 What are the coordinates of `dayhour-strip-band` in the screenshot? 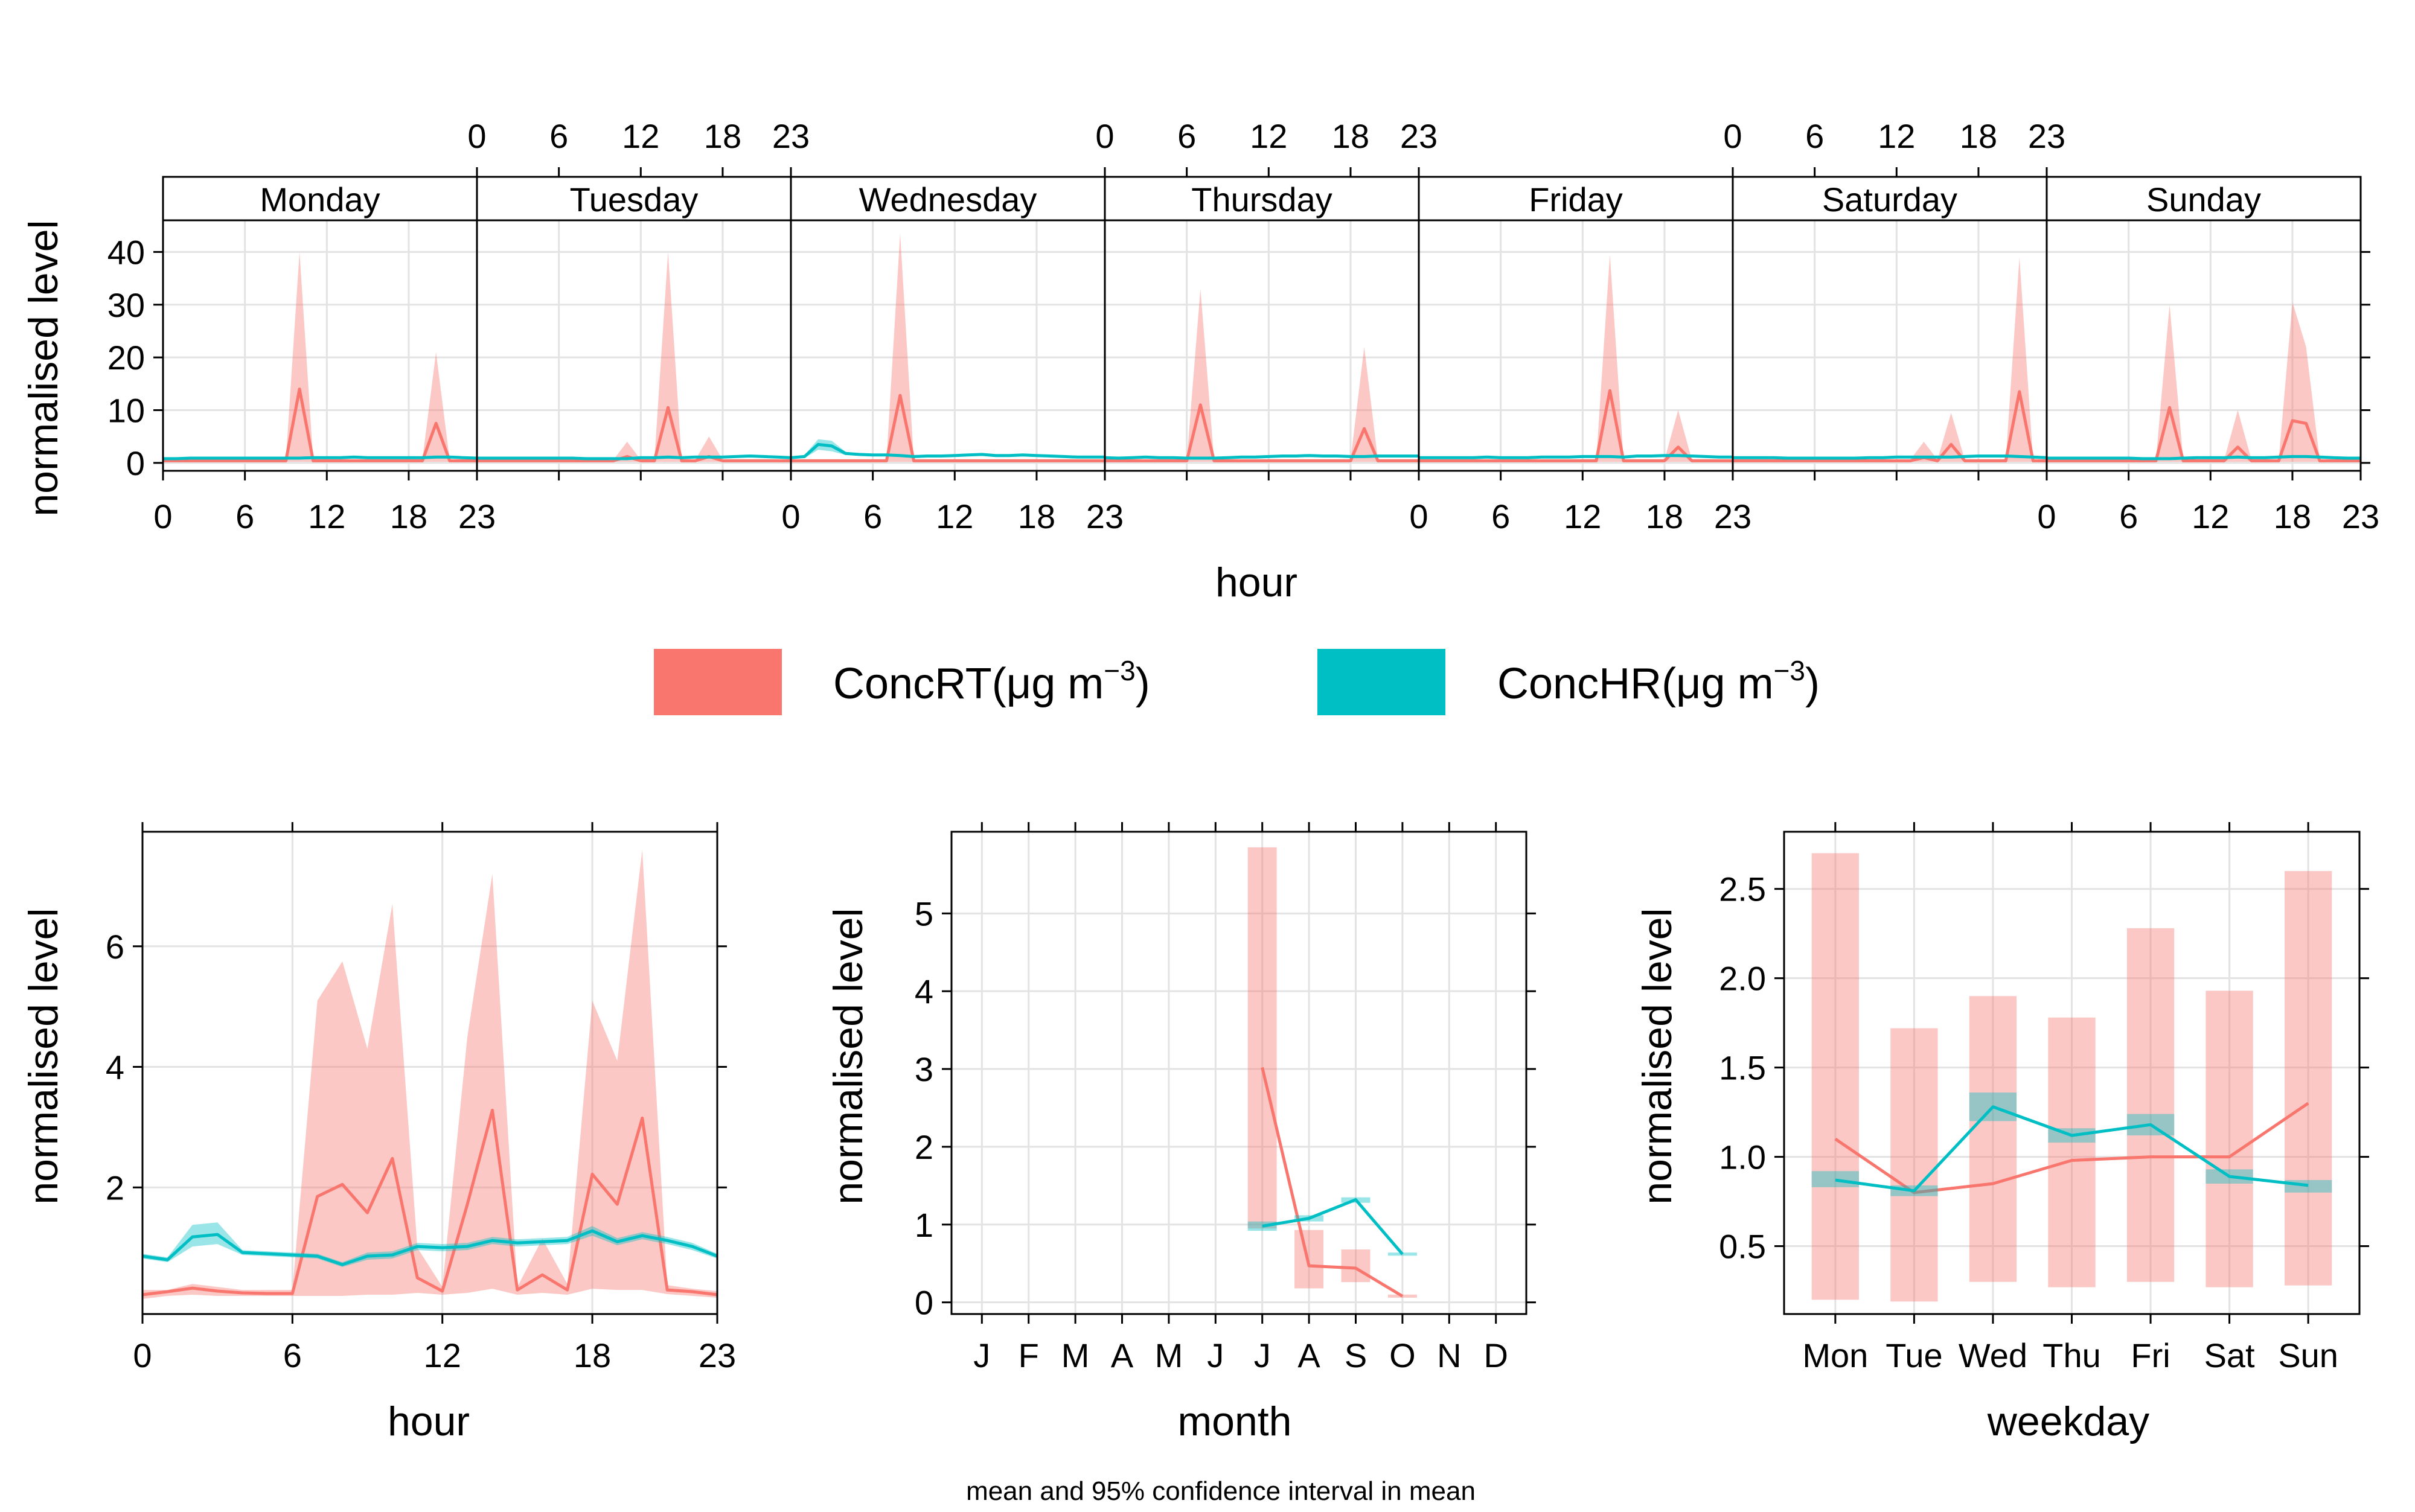 It's located at (1262, 199).